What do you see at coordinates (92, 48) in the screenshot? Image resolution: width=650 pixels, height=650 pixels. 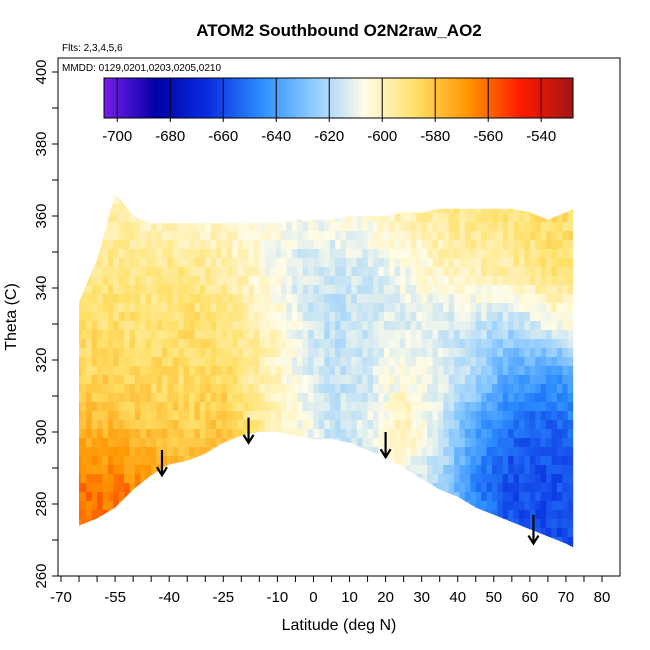 I see `flights-label: Flts: 2,3,4,5,6` at bounding box center [92, 48].